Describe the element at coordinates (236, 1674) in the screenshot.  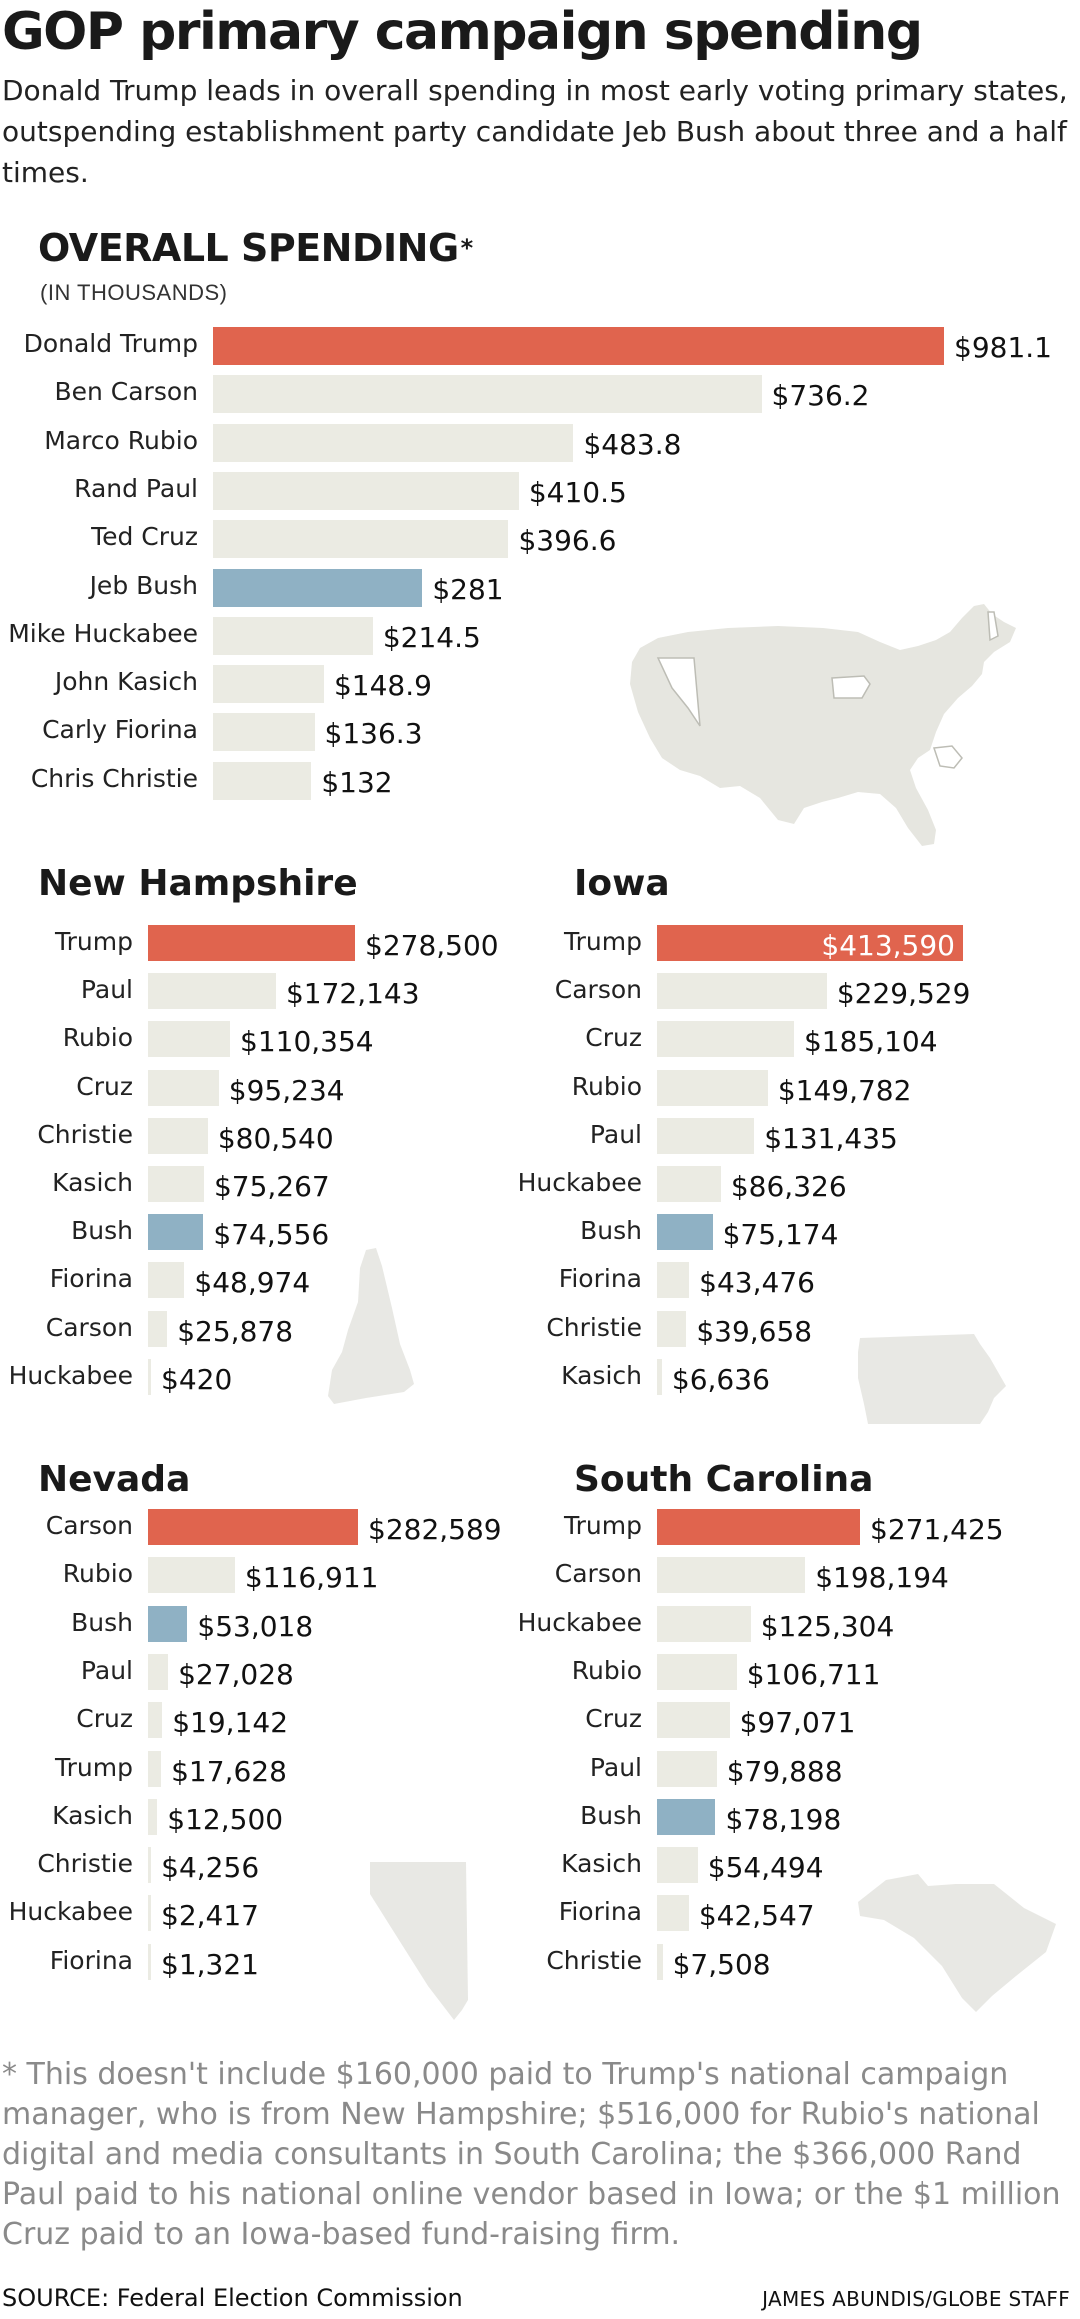
I see `nevada-value-paul: $27,028` at that location.